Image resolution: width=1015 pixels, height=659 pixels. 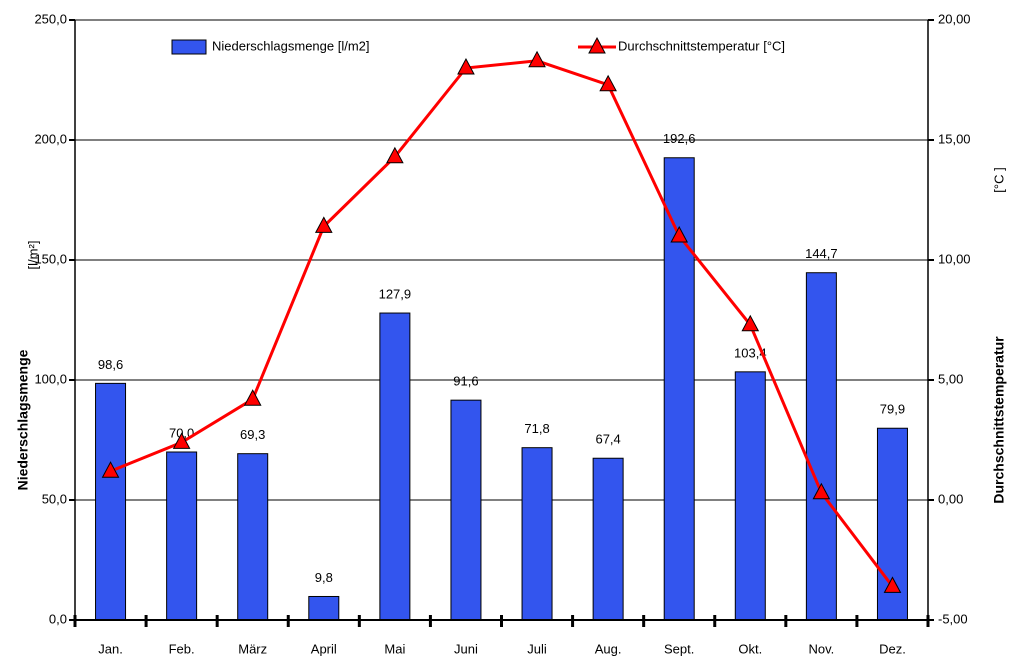 I want to click on y-tick-label: 150,0, so click(x=50, y=258).